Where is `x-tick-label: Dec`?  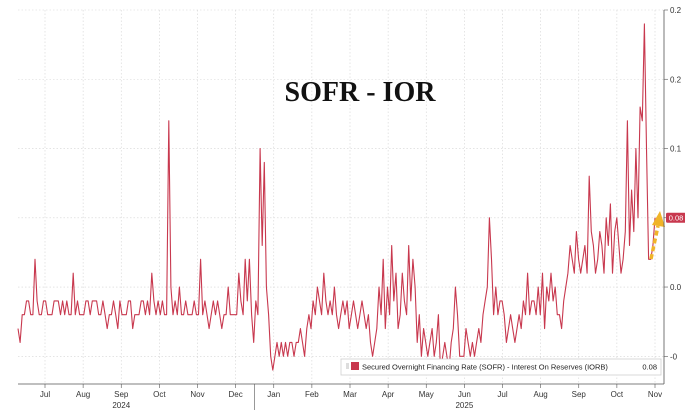
x-tick-label: Dec is located at coordinates (236, 394).